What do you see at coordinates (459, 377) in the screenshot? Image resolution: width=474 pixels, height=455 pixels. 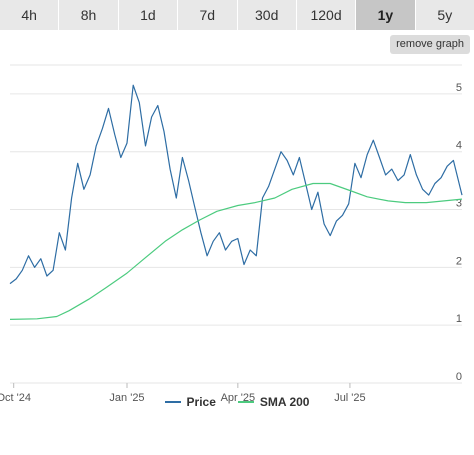 I see `y-tick-label: 0` at bounding box center [459, 377].